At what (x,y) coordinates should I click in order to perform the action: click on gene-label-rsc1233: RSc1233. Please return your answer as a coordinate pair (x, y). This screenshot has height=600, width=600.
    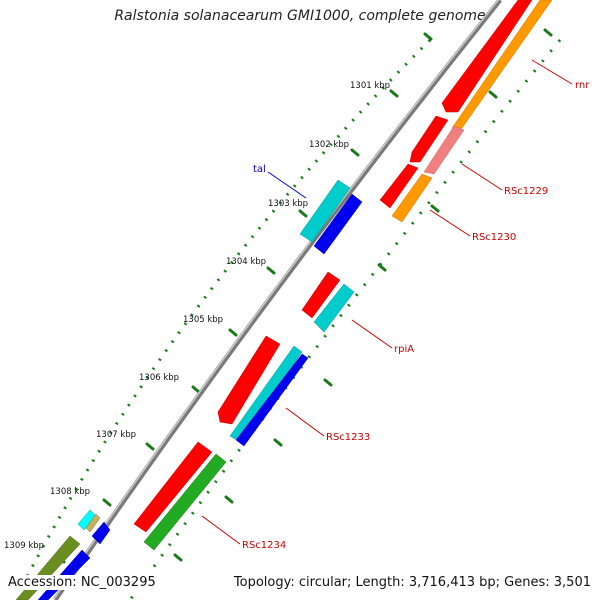
    Looking at the image, I should click on (348, 437).